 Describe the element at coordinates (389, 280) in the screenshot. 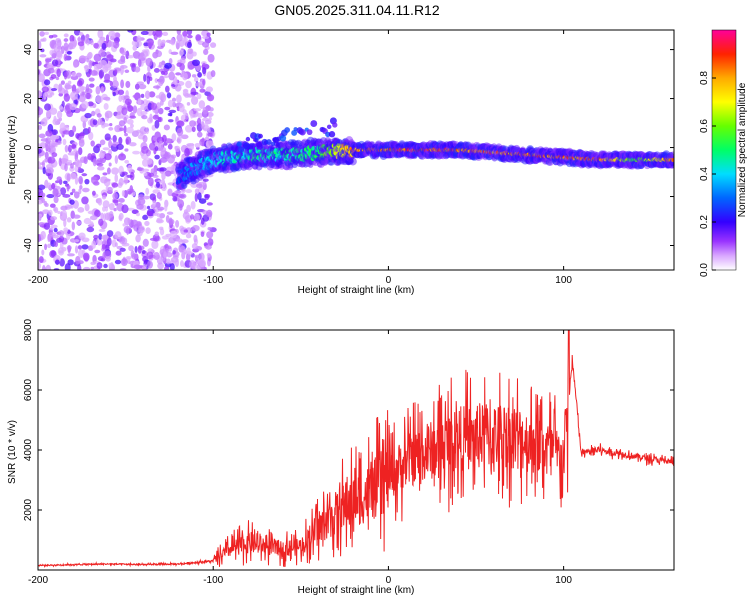

I see `spectrogram-xtick-label: 0` at that location.